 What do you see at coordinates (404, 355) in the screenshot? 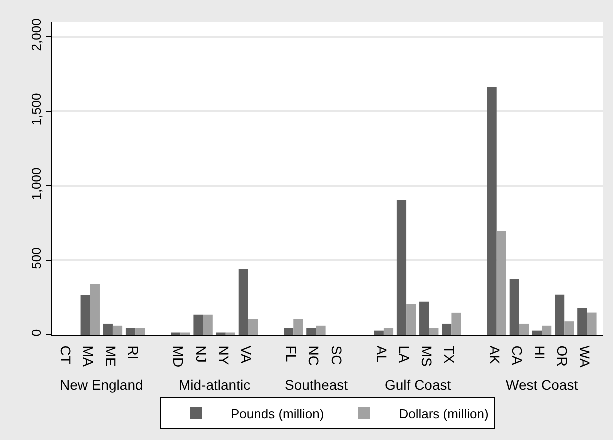
I see `x-tick-label: LA` at bounding box center [404, 355].